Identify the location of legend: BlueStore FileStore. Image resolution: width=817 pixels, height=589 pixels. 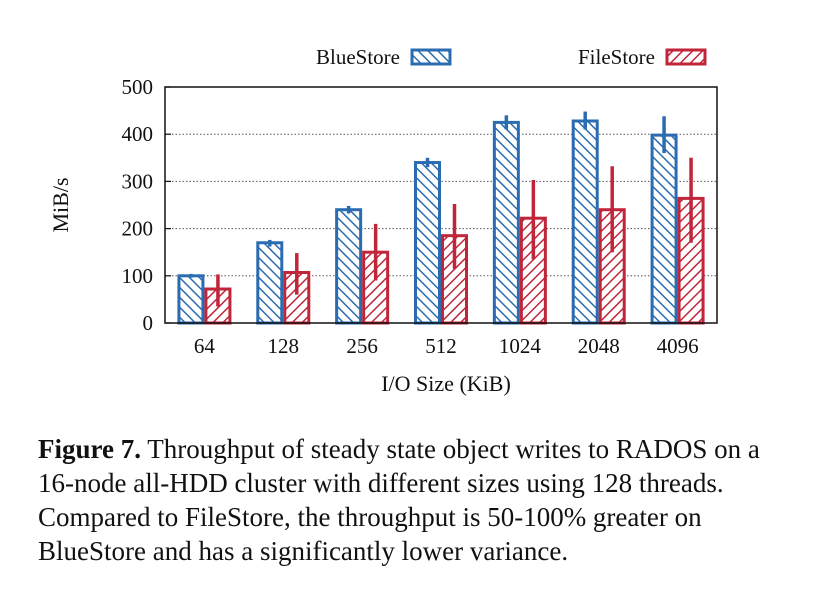
(511, 57).